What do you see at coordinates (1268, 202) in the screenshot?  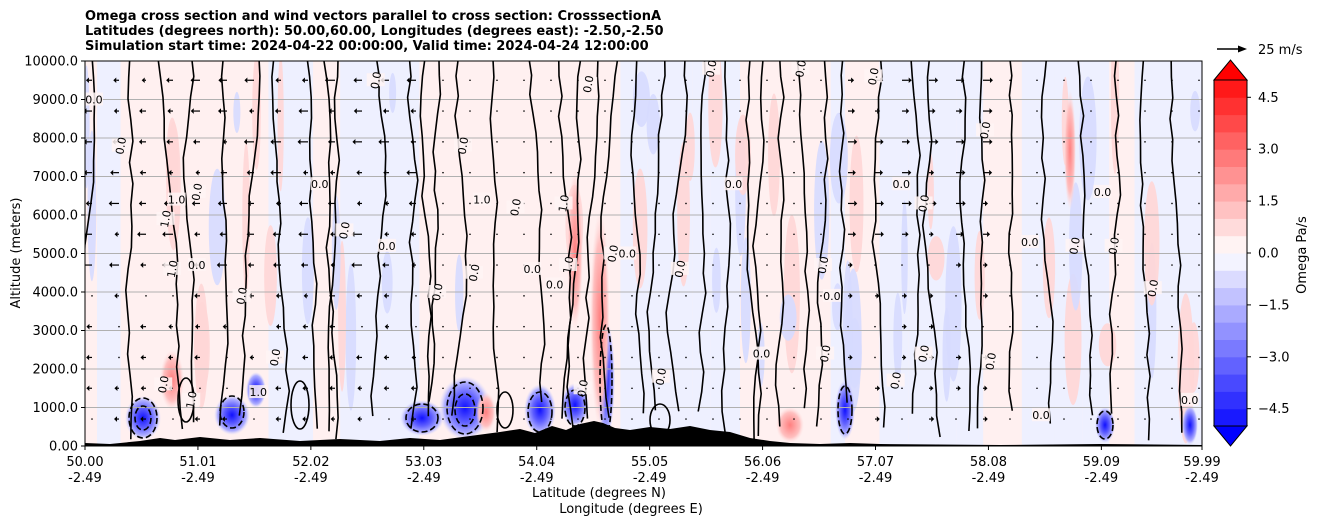 I see `colorbar-tick-label: 1.5` at bounding box center [1268, 202].